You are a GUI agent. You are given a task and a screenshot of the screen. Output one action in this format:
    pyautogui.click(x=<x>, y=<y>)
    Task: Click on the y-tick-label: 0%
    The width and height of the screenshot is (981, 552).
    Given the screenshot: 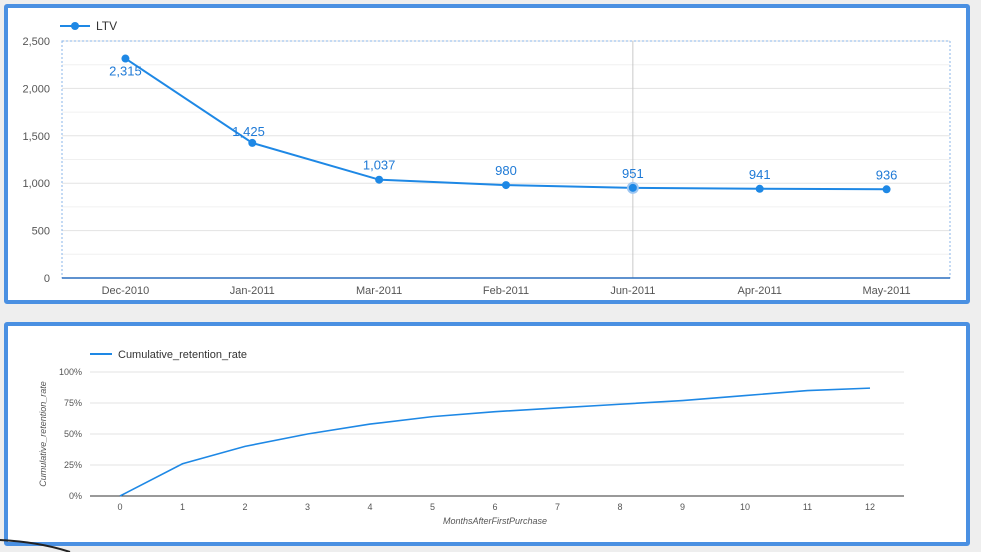 What is the action you would take?
    pyautogui.click(x=75, y=496)
    